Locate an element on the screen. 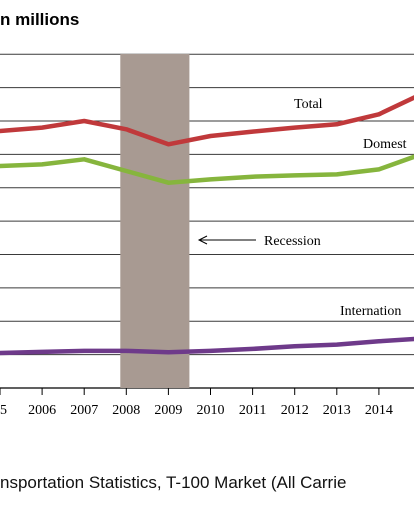 Image resolution: width=414 pixels, height=505 pixels. series-label-domest: Domest is located at coordinates (385, 144).